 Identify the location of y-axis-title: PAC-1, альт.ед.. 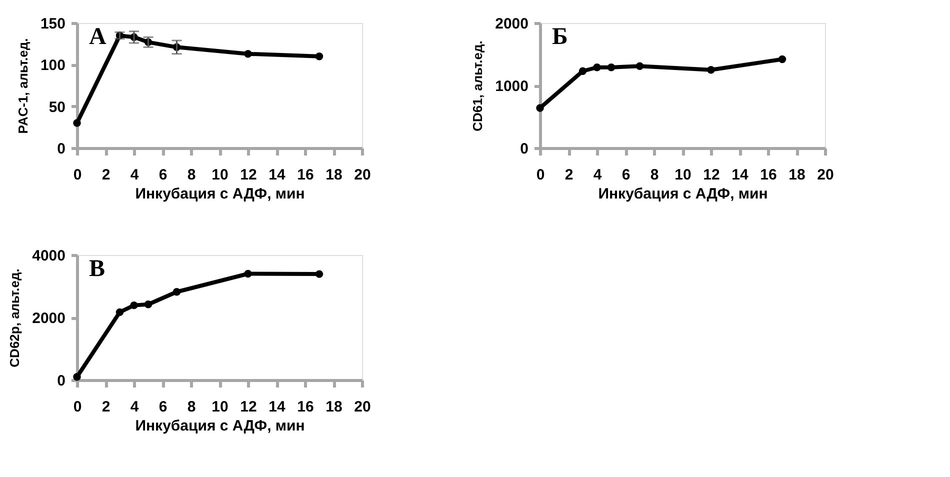
(22, 86).